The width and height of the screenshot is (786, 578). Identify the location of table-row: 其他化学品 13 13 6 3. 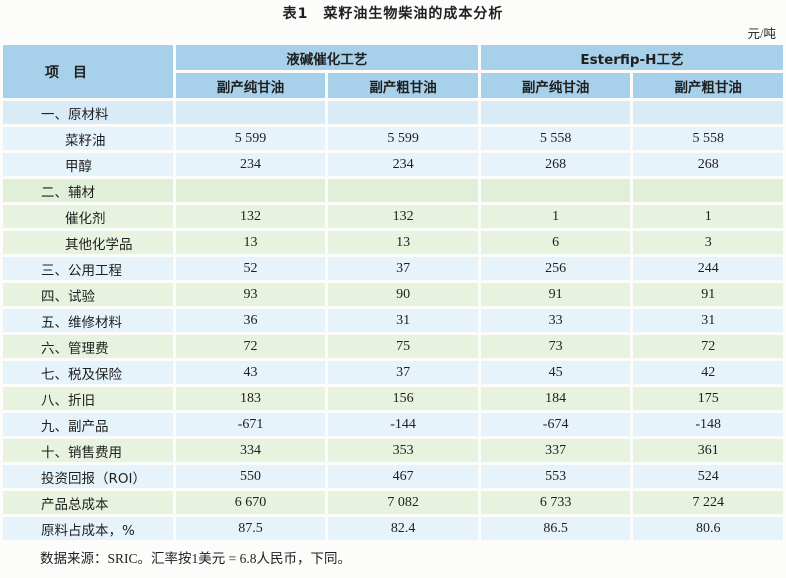
(393, 242).